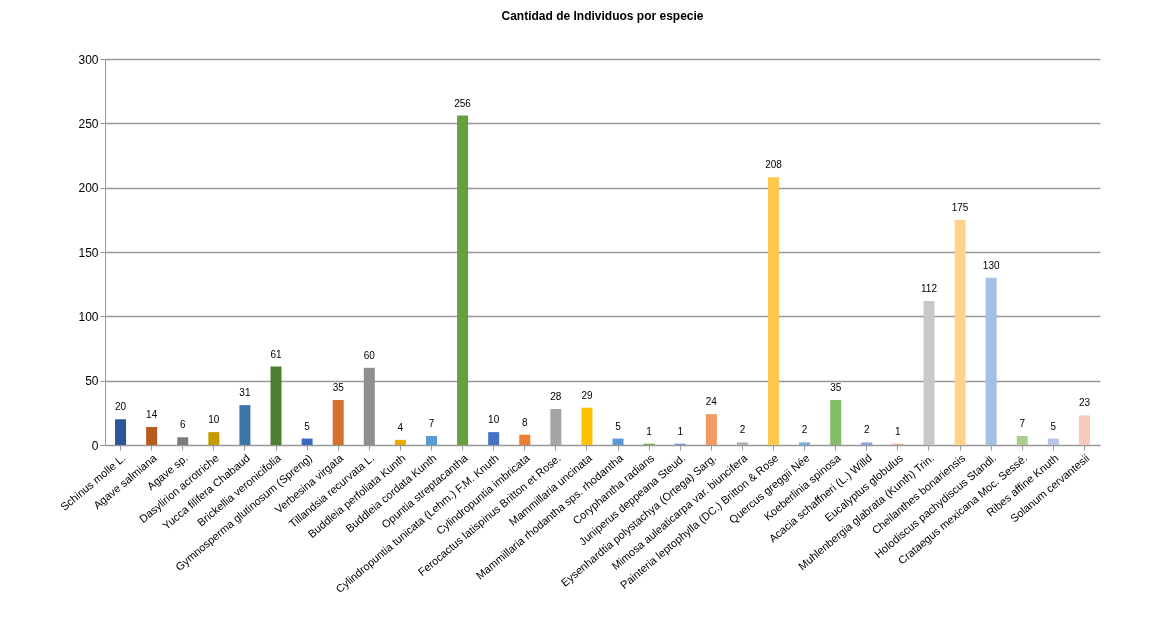 This screenshot has height=618, width=1172. I want to click on y-tick-label: 200, so click(88, 188).